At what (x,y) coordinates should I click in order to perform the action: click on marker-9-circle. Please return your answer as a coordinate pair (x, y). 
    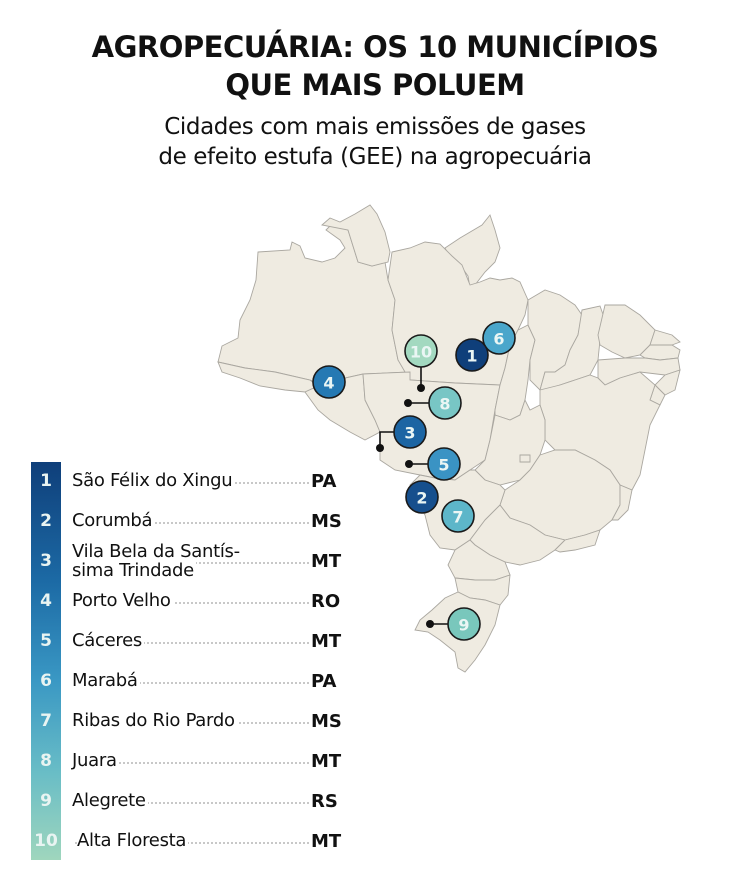
    Looking at the image, I should click on (464, 624).